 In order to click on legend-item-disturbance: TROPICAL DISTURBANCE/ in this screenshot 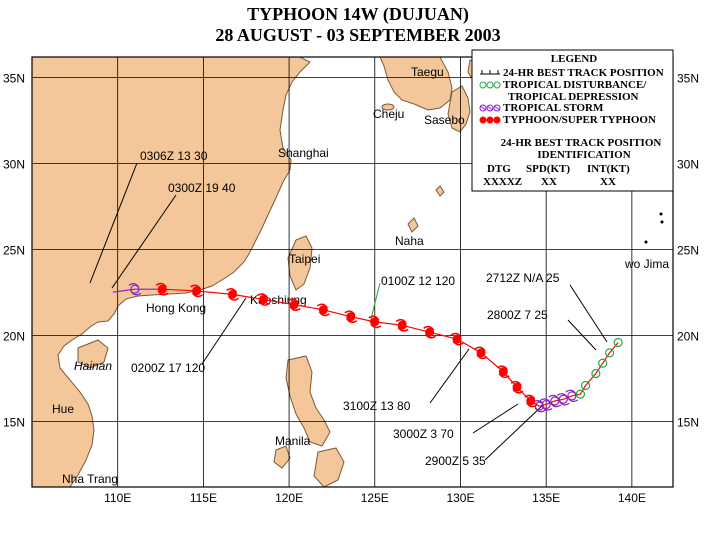, I will do `click(575, 85)`.